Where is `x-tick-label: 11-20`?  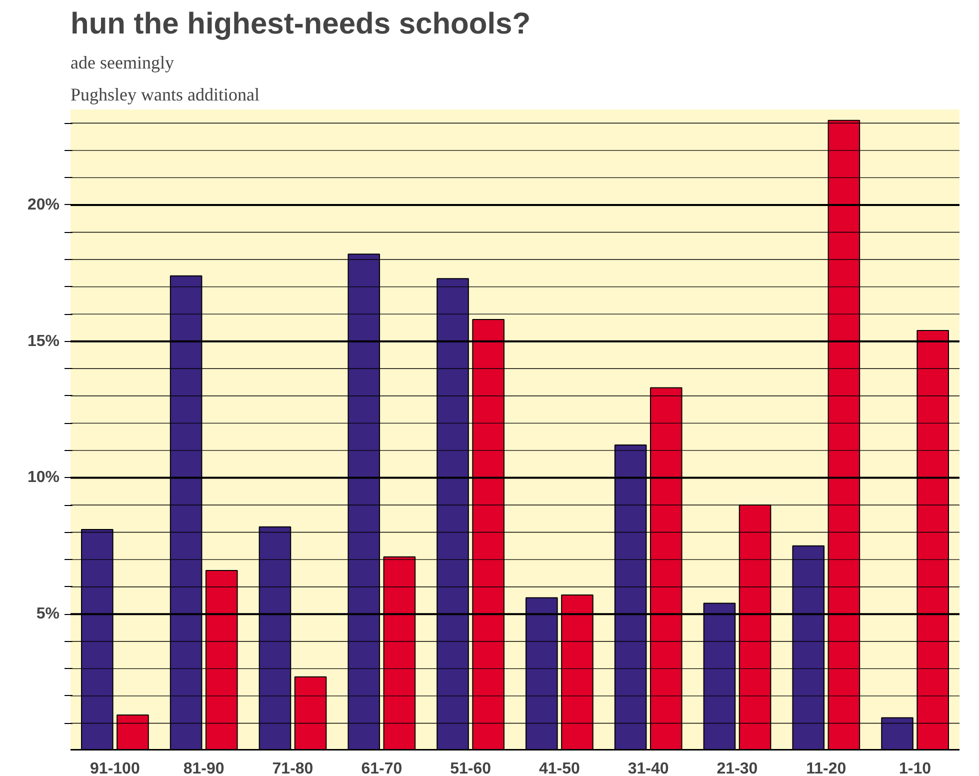 x-tick-label: 11-20 is located at coordinates (826, 768).